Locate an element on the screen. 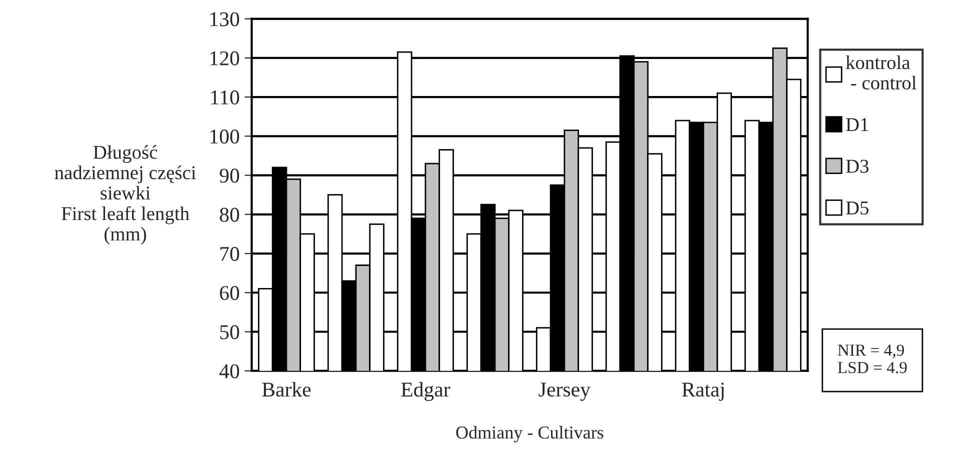  x-tick-label: Barke is located at coordinates (286, 389).